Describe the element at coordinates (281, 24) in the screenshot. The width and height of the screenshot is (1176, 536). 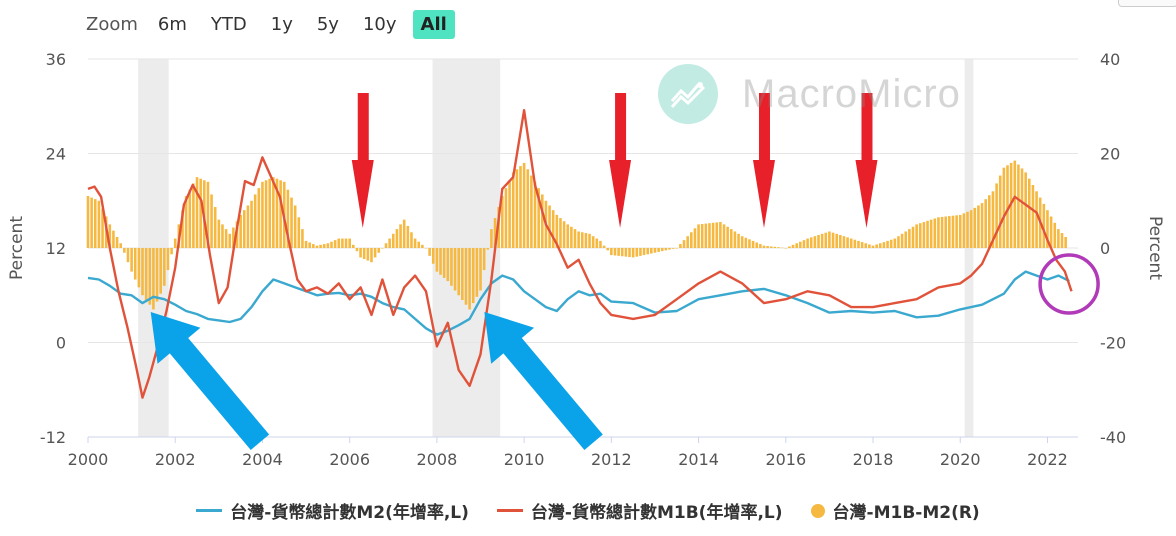
I see `zoom-1y-button: 1y` at that location.